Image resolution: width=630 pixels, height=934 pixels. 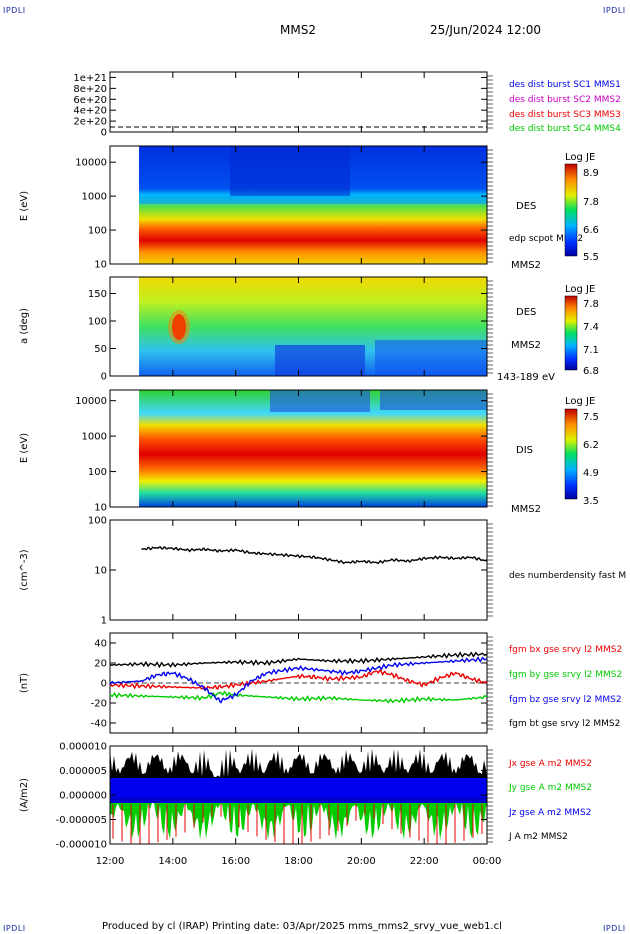 What do you see at coordinates (24, 683) in the screenshot?
I see `bfield-ylabel: (nT)` at bounding box center [24, 683].